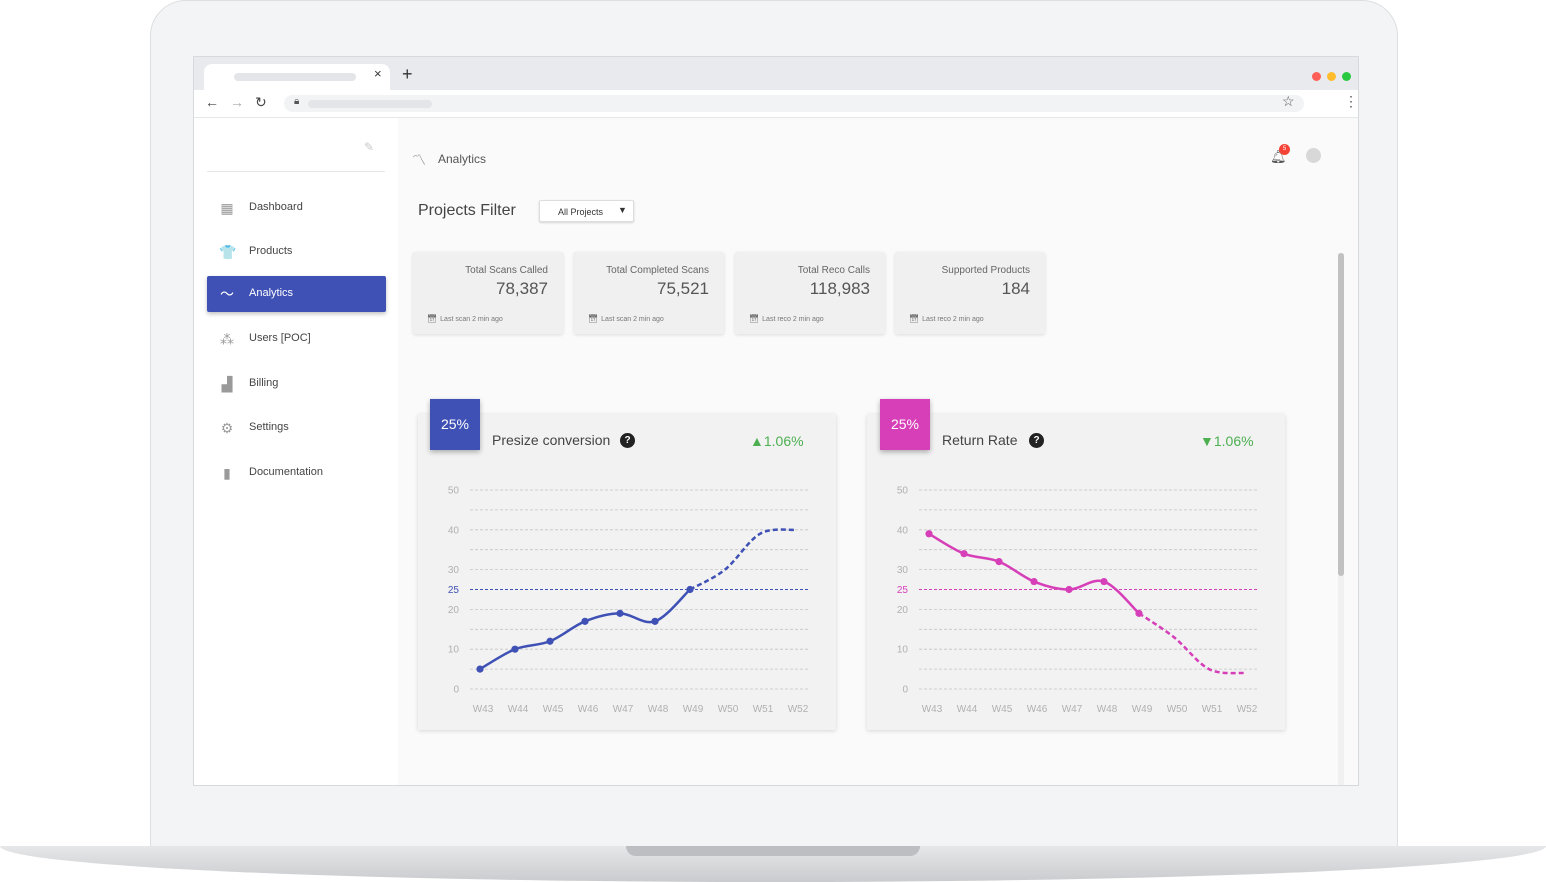  Describe the element at coordinates (1212, 709) in the screenshot. I see `x-tick-label: W51` at that location.